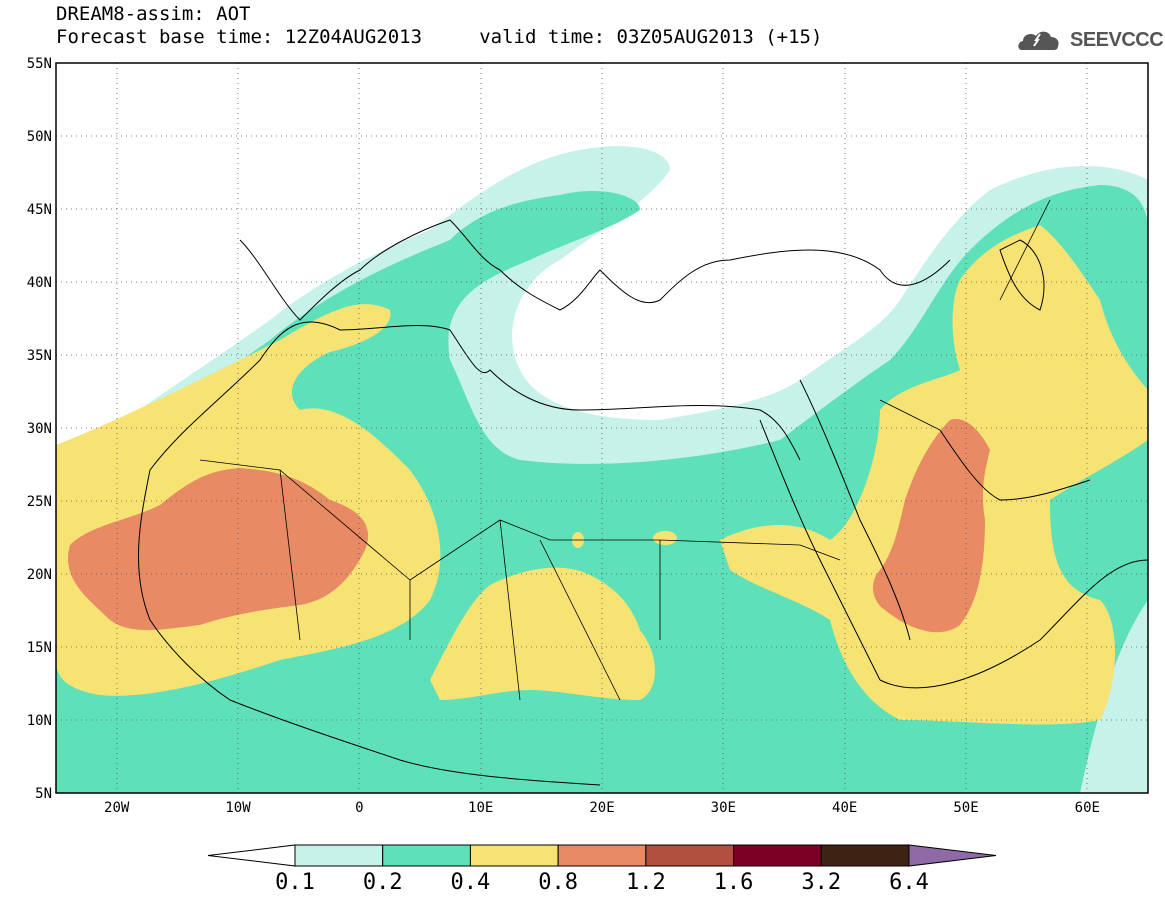 Image resolution: width=1165 pixels, height=905 pixels. I want to click on cloud-icon, so click(1038, 40).